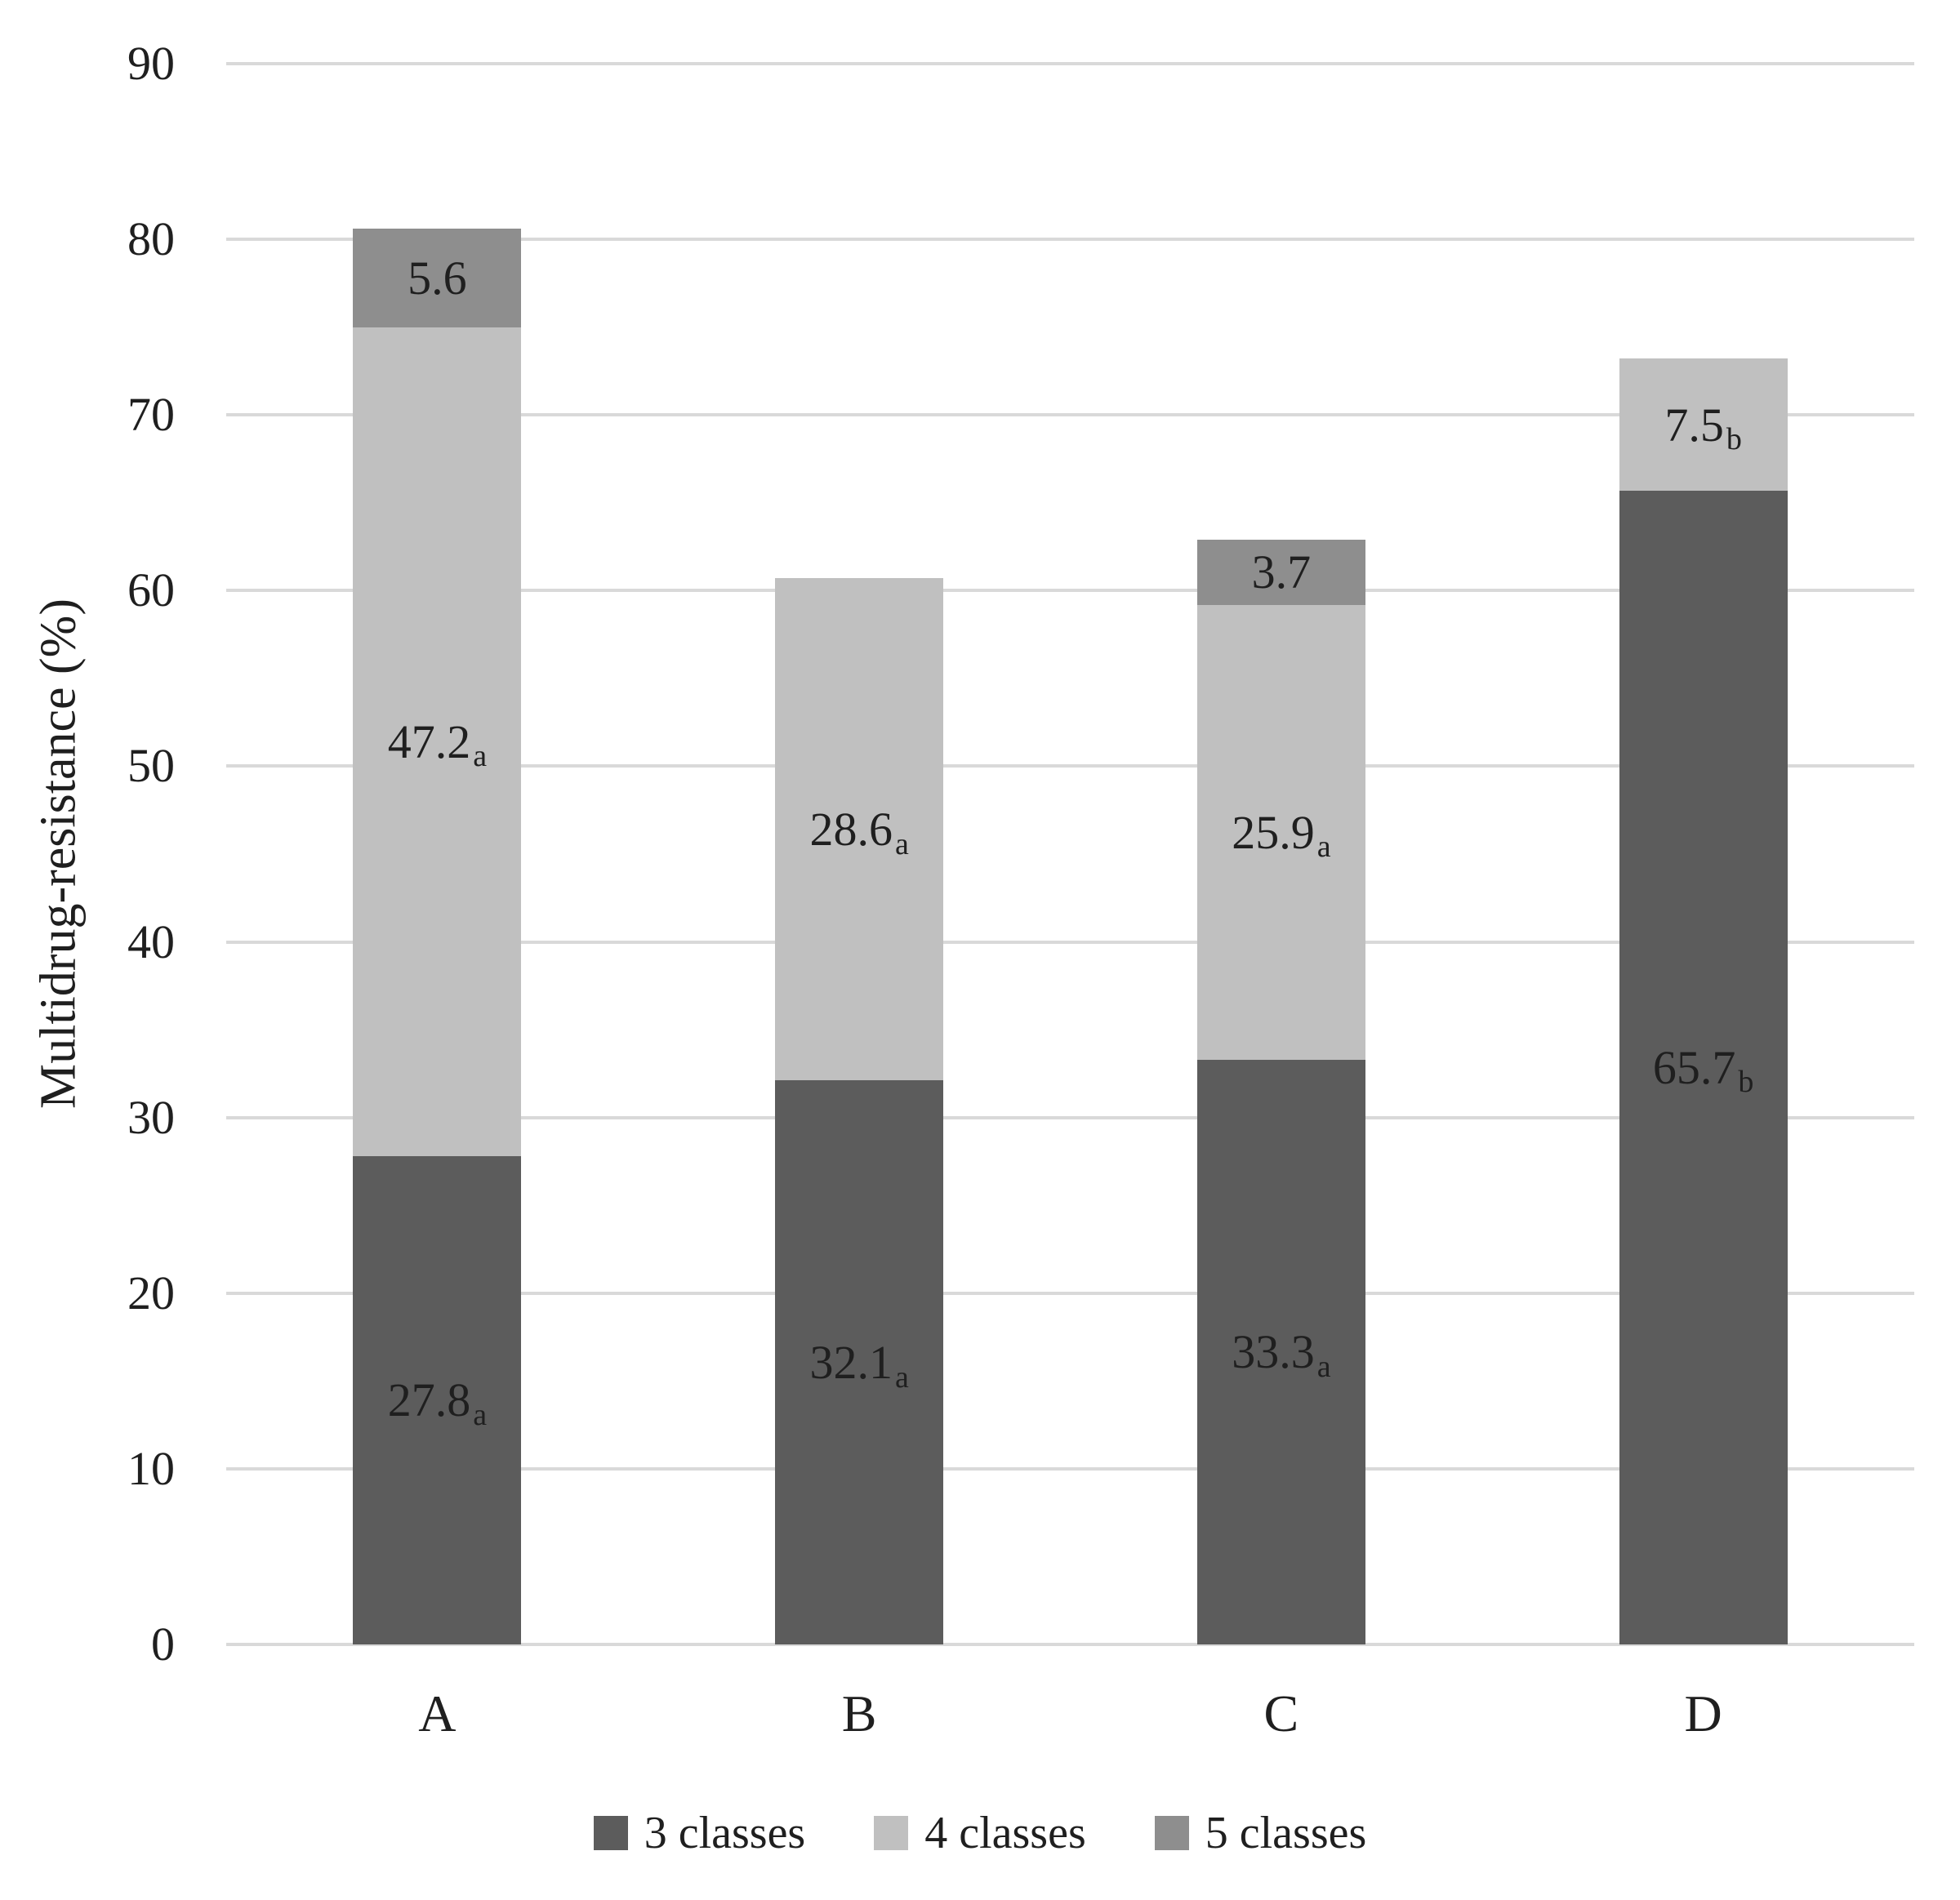 This screenshot has width=1960, height=1900. Describe the element at coordinates (1703, 1713) in the screenshot. I see `x-category-label-D: D` at that location.